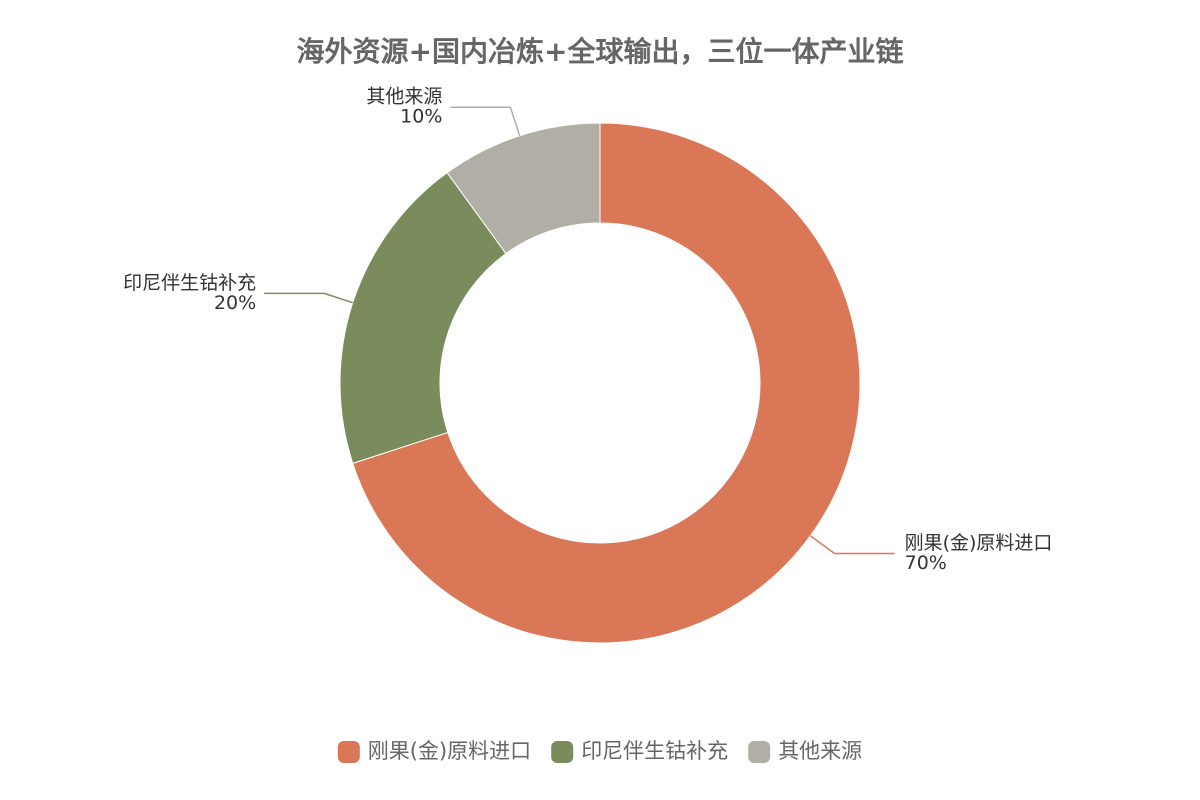 This screenshot has height=800, width=1200. Describe the element at coordinates (189, 283) in the screenshot. I see `slice-label: 印尼伴生钴补充` at that location.